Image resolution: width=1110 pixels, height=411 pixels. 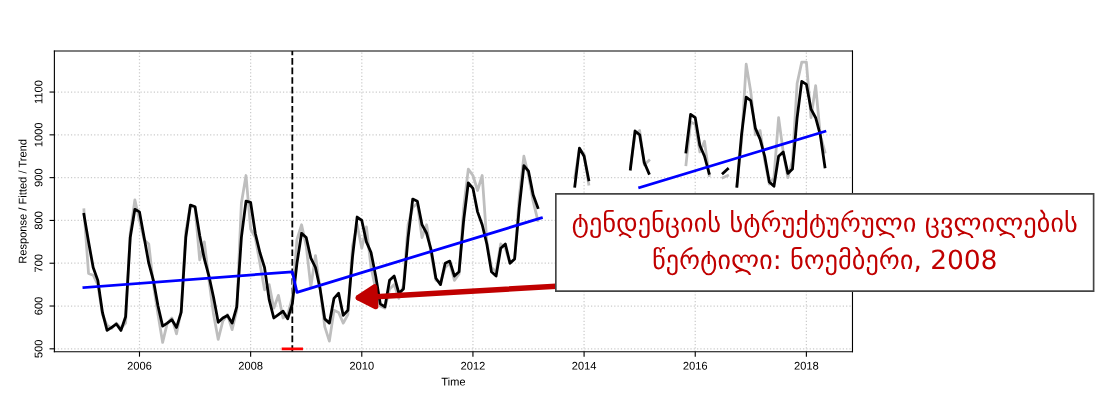 What do you see at coordinates (473, 365) in the screenshot?
I see `x-tick-label: 2012` at bounding box center [473, 365].